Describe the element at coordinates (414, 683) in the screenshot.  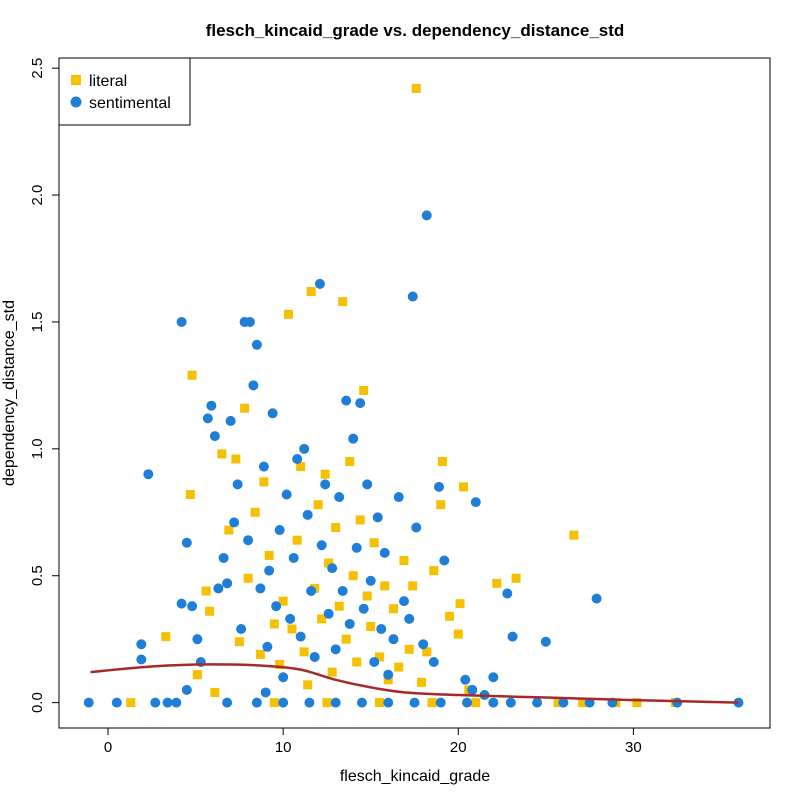
I see `trend-line` at that location.